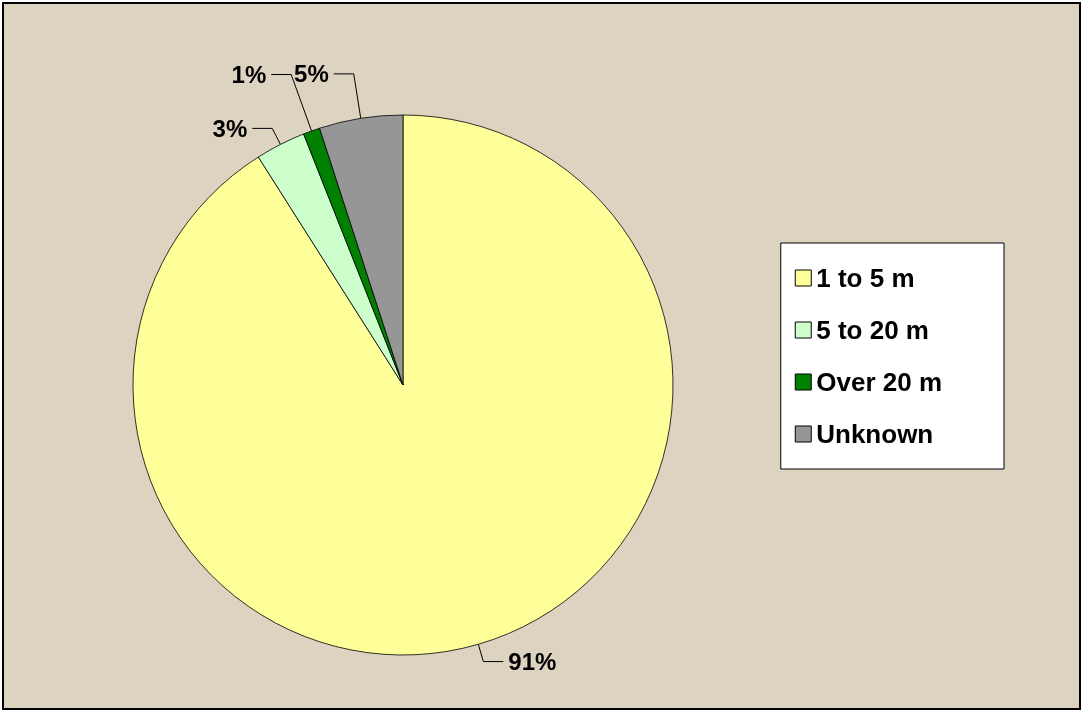  I want to click on legend-label: Over 20 m, so click(879, 382).